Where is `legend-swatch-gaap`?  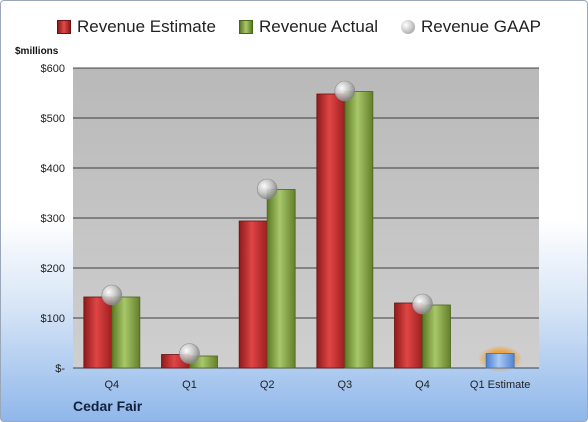
legend-swatch-gaap is located at coordinates (408, 27).